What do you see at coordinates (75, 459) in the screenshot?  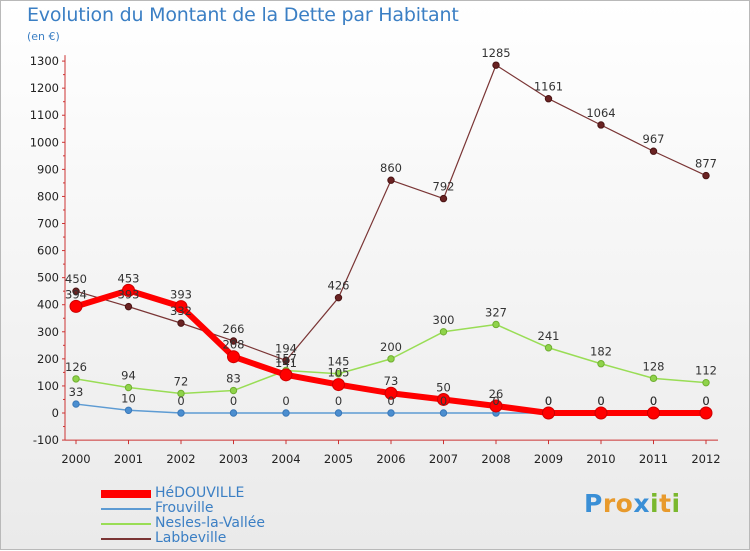 I see `x-tick-label: 2000` at bounding box center [75, 459].